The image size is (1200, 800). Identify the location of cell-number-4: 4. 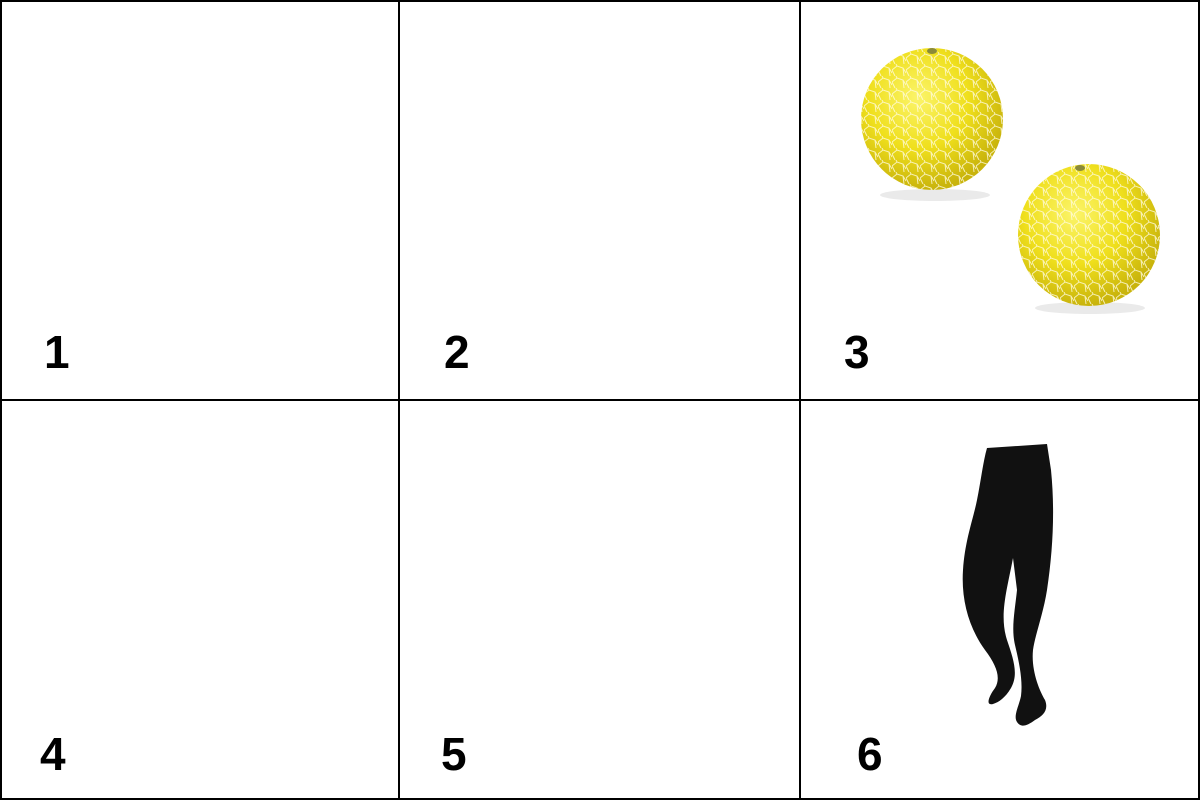
(53, 754).